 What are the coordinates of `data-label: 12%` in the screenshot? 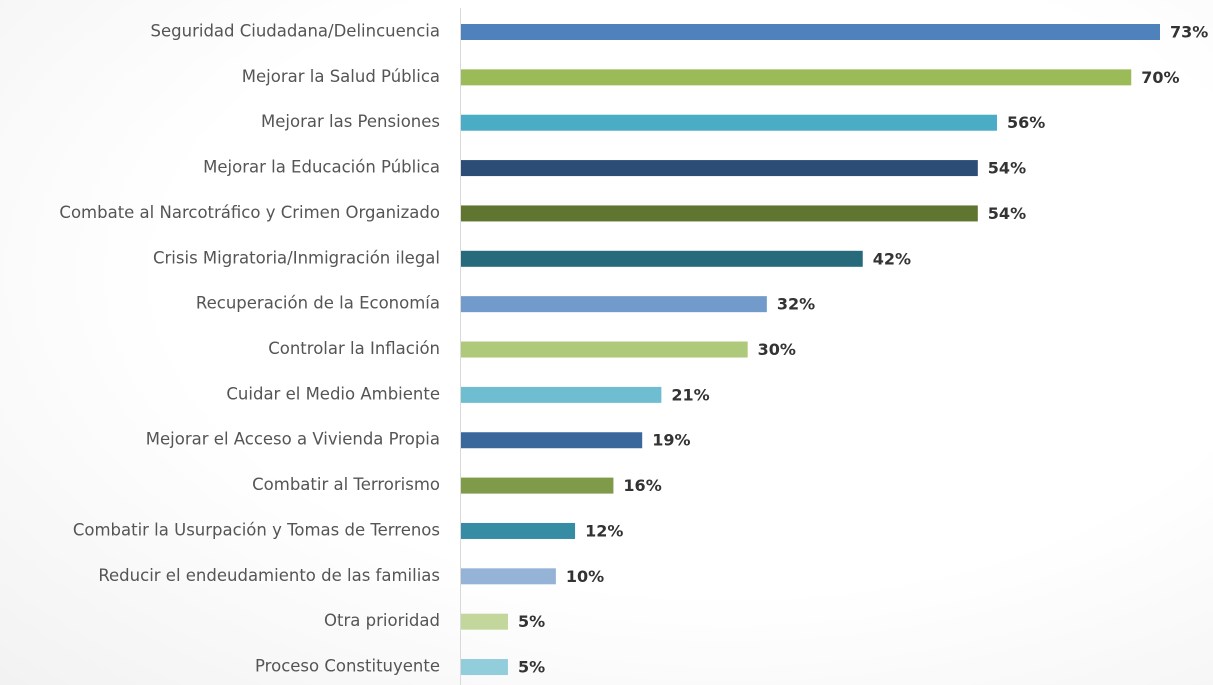 It's located at (604, 530).